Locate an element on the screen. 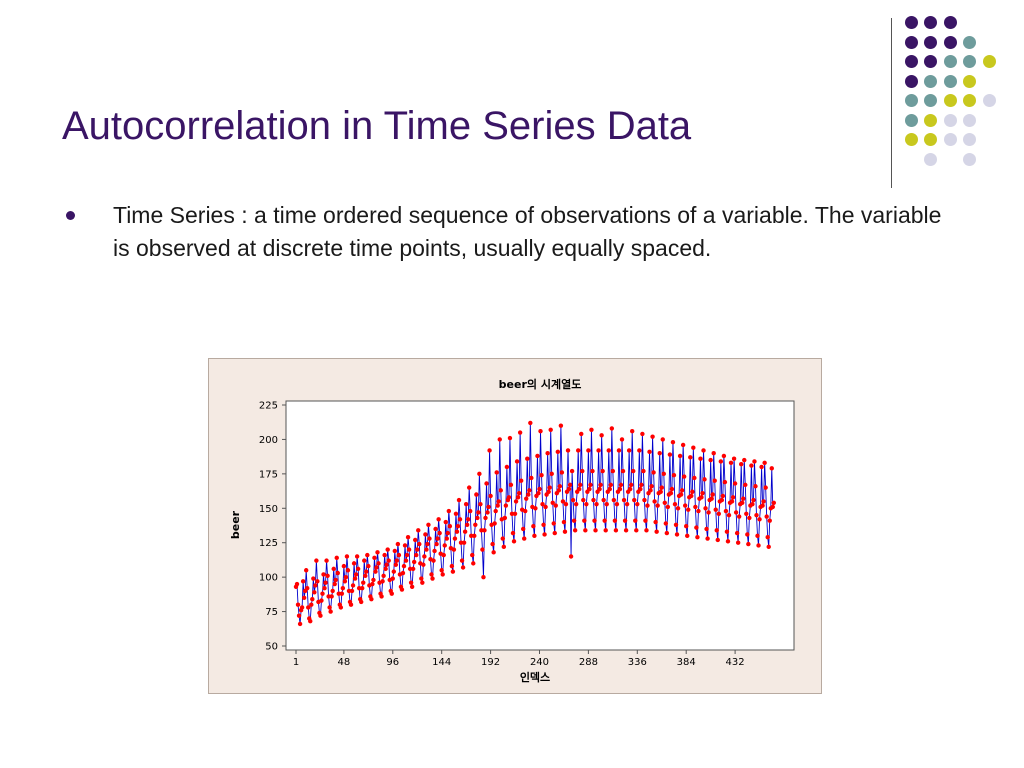  x-tick-label: 288 is located at coordinates (588, 662).